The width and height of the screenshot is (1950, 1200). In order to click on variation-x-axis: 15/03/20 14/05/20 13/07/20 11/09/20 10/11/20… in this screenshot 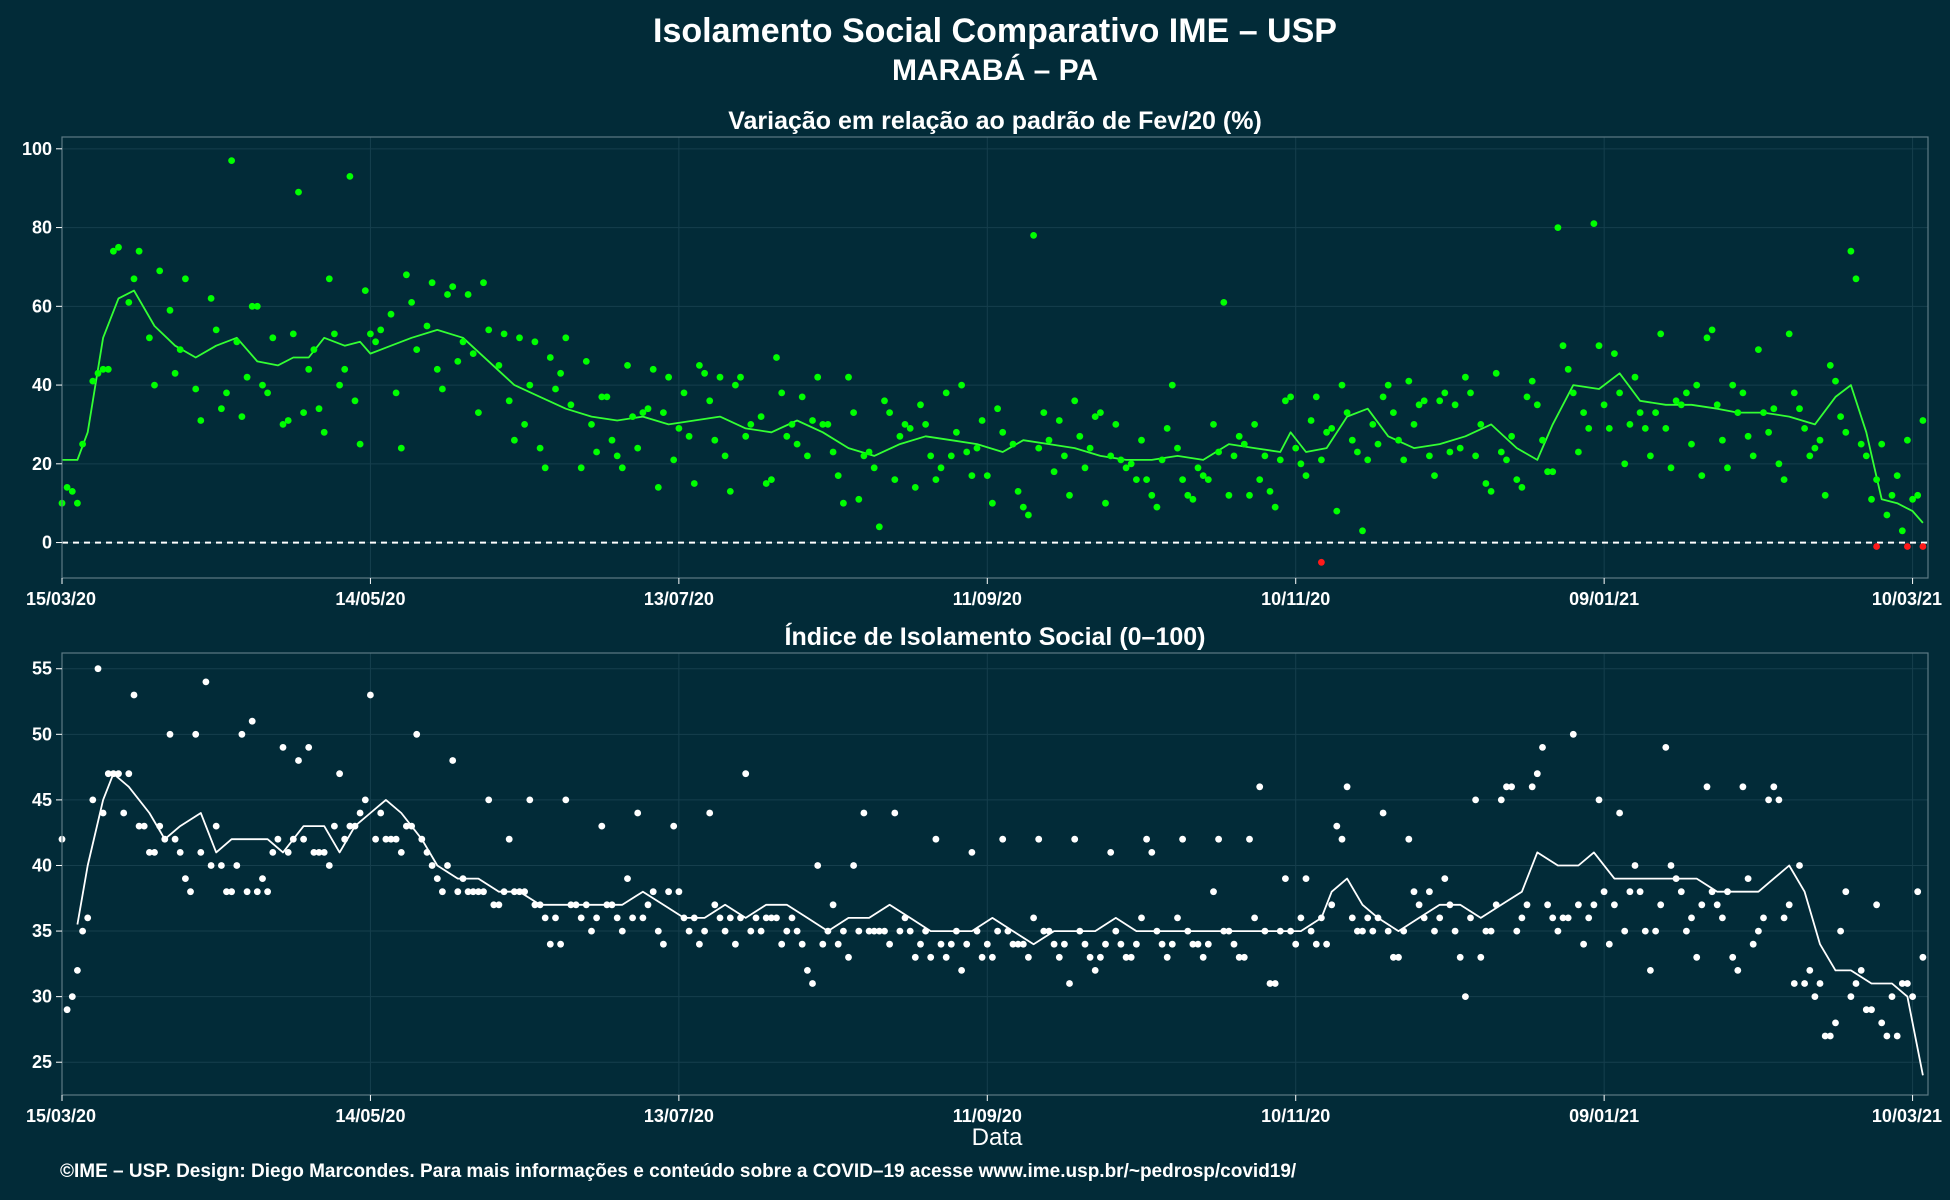, I will do `click(984, 593)`.